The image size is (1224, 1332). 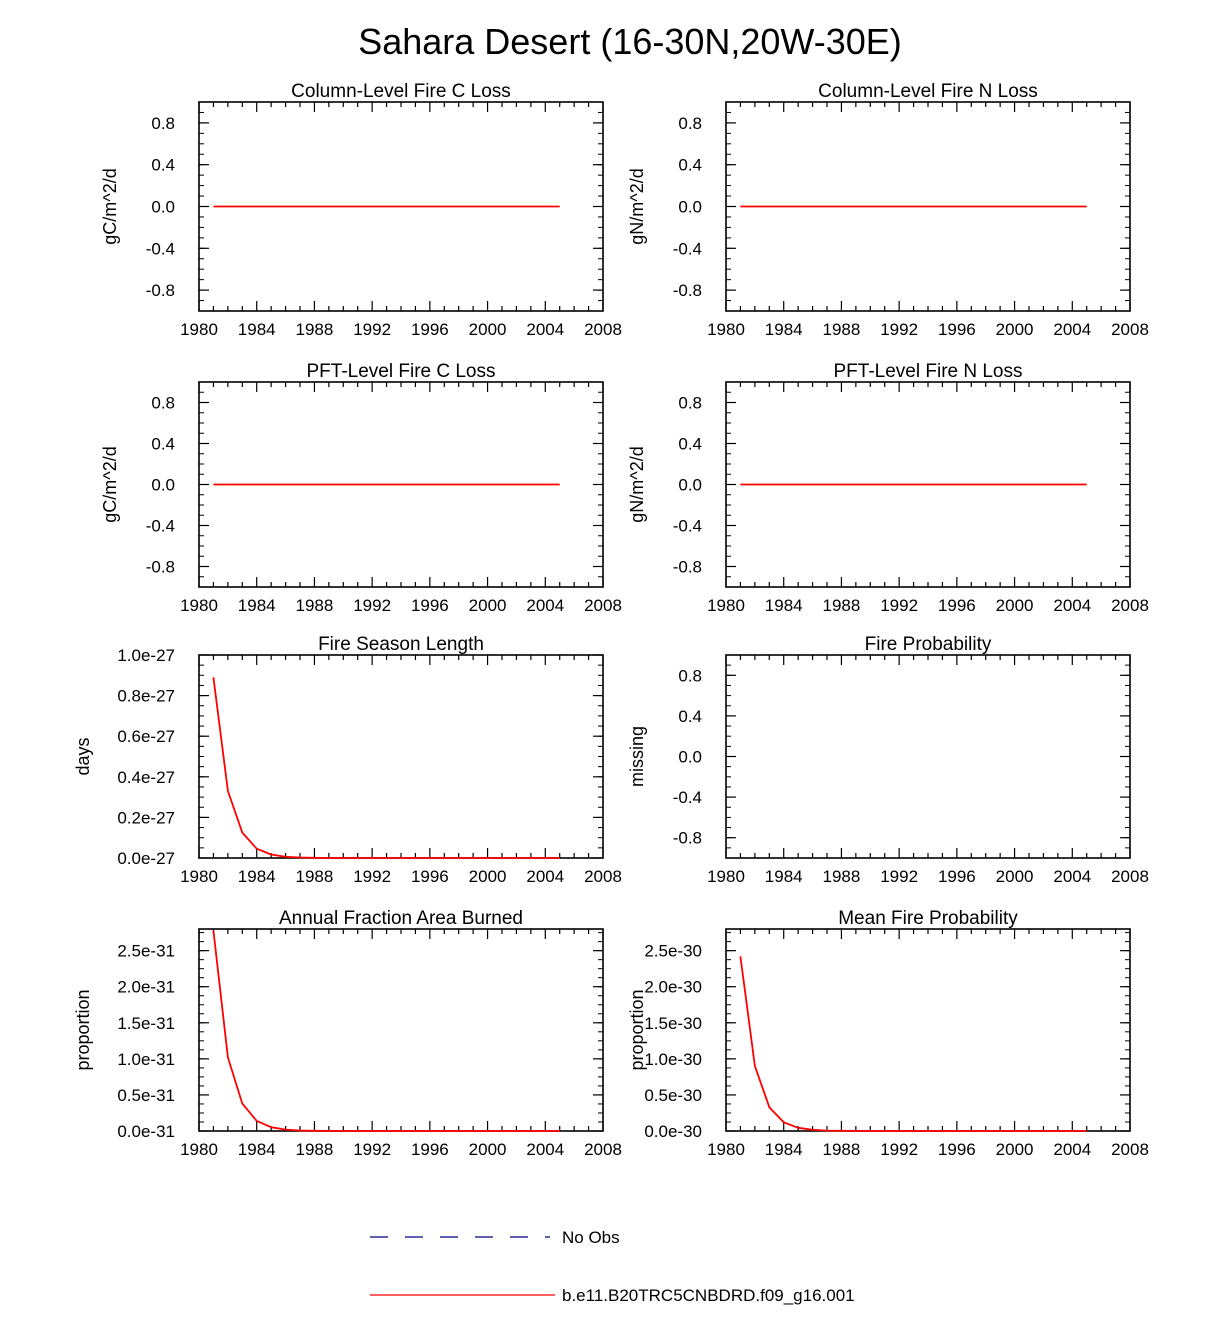 I want to click on y-tick-label: 0.0e-27, so click(x=146, y=858).